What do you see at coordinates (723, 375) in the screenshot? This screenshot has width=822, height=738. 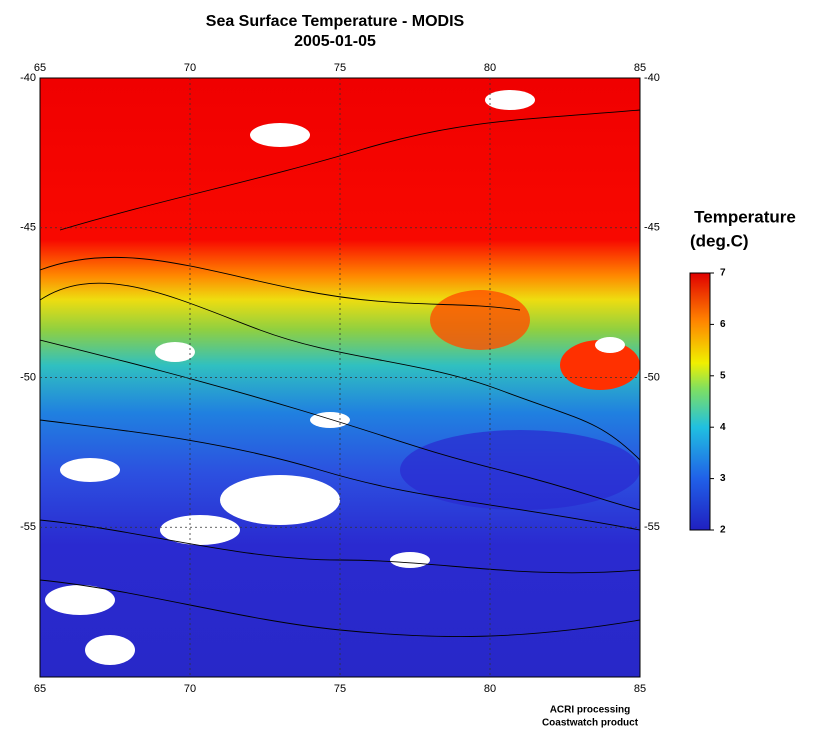 I see `colorbar-tick-label: 5` at bounding box center [723, 375].